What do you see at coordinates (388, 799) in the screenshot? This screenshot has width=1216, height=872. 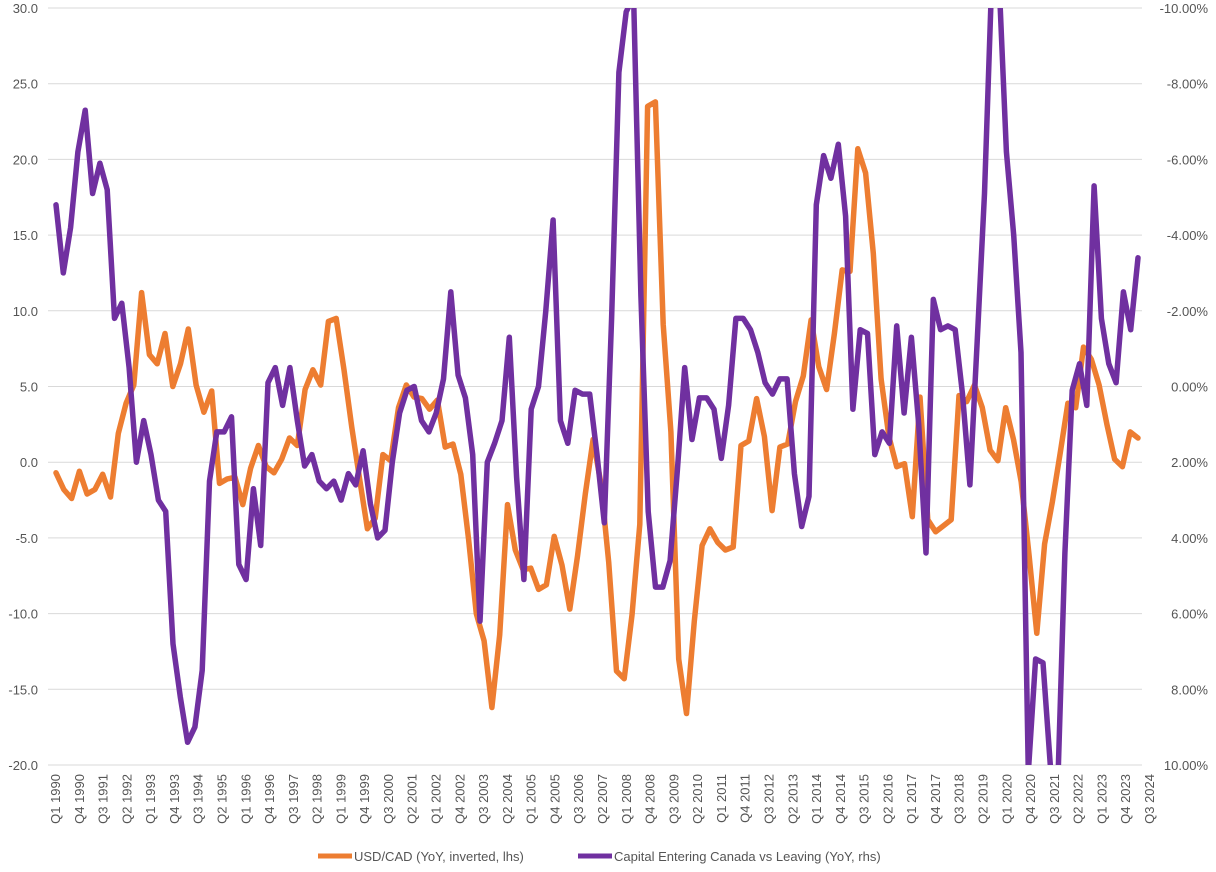 I see `x-tick-label: Q3 2000` at bounding box center [388, 799].